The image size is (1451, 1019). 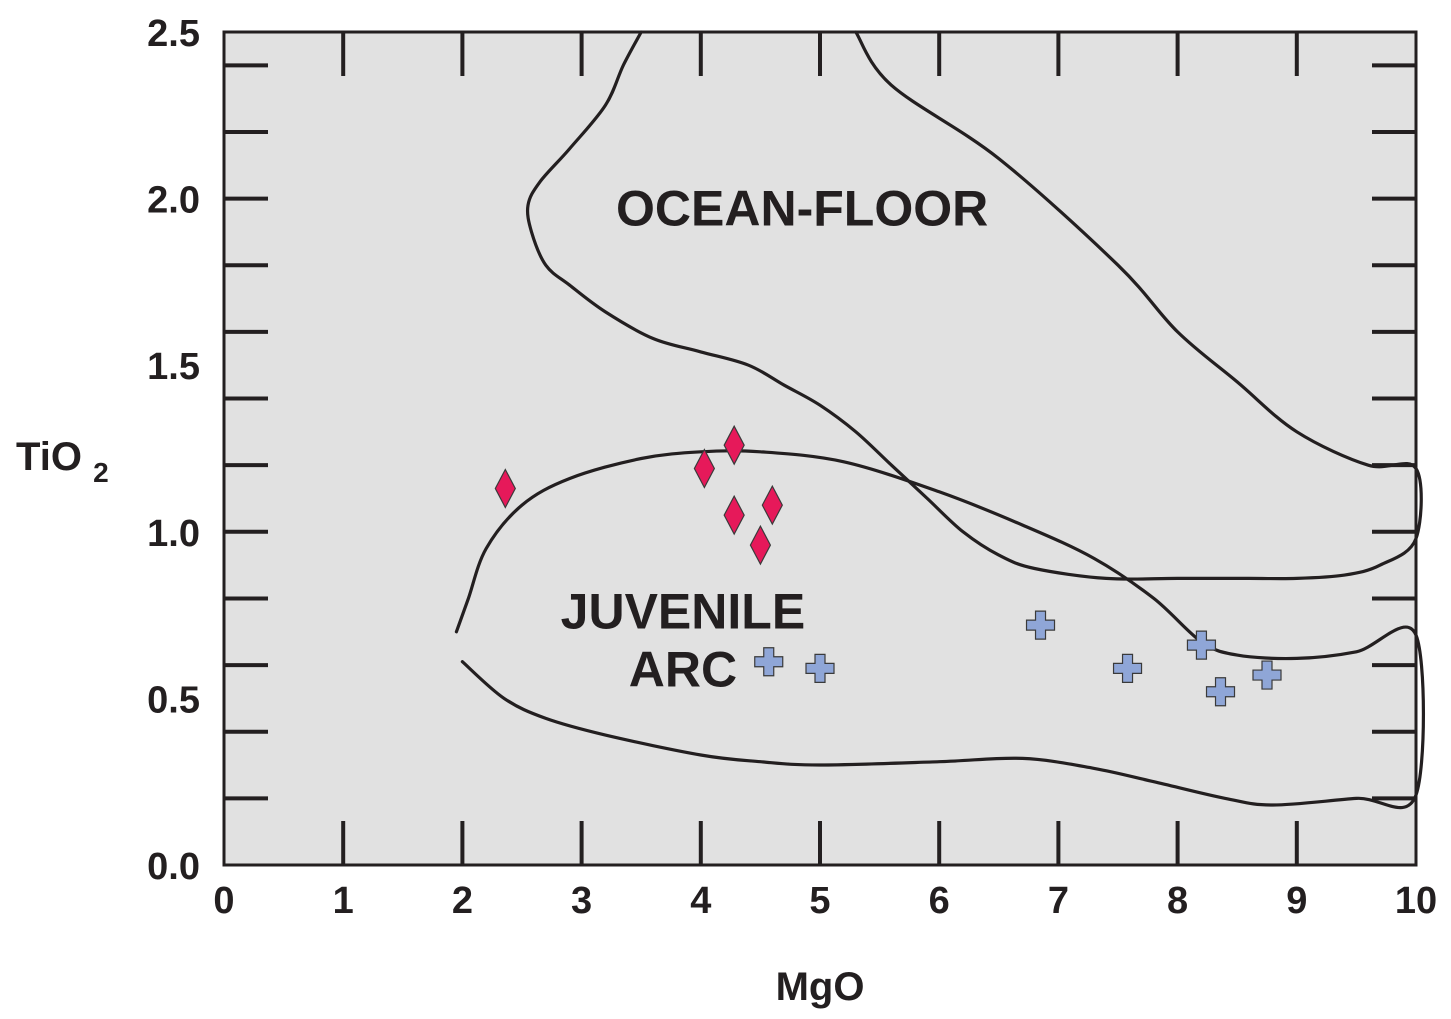 I want to click on x-tick-label: 9, so click(x=1296, y=901).